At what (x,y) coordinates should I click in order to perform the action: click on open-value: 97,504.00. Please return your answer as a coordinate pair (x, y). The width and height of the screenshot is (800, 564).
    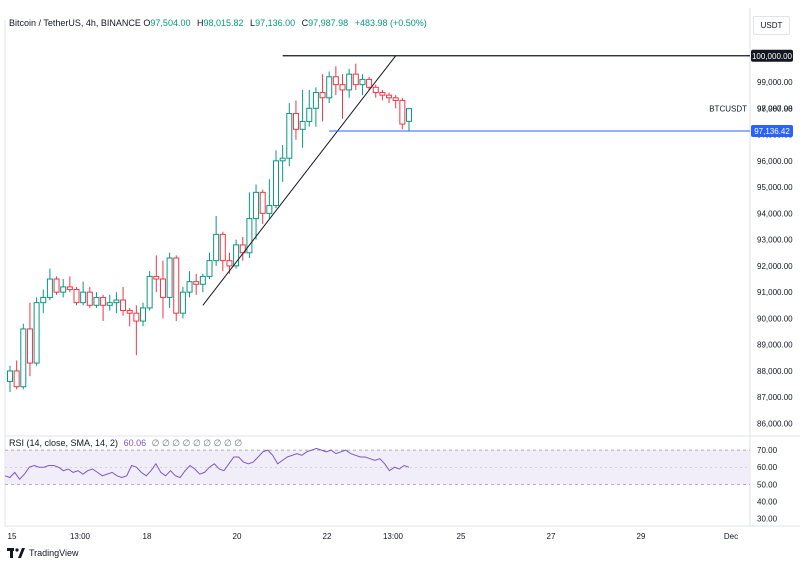
    Looking at the image, I should click on (170, 23).